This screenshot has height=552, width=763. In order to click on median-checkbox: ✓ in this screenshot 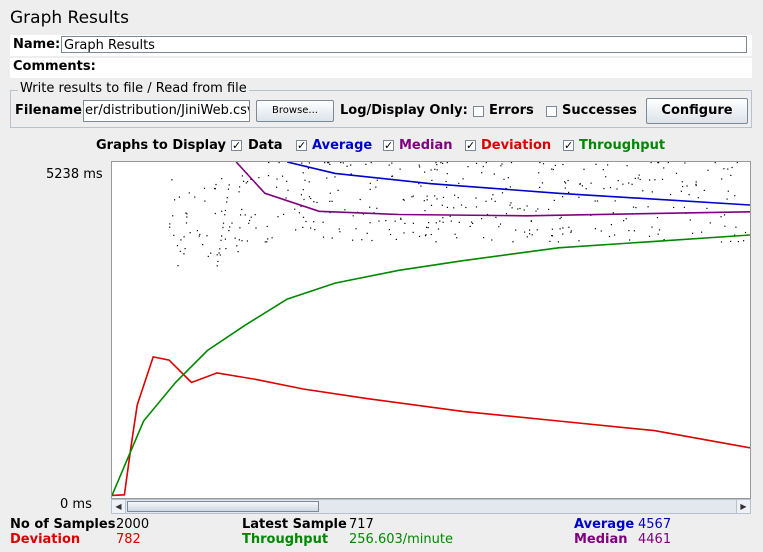, I will do `click(388, 145)`.